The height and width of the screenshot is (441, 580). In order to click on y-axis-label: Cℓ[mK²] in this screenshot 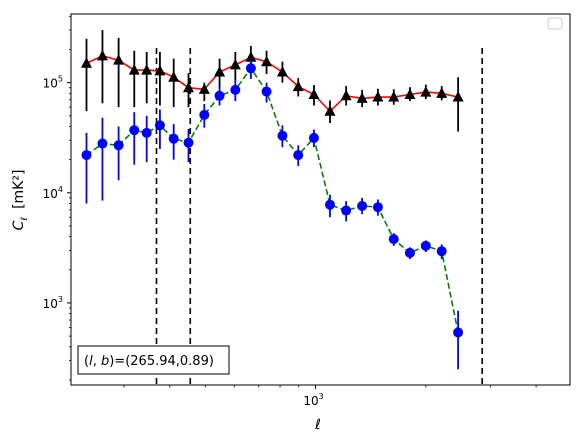, I will do `click(20, 200)`.